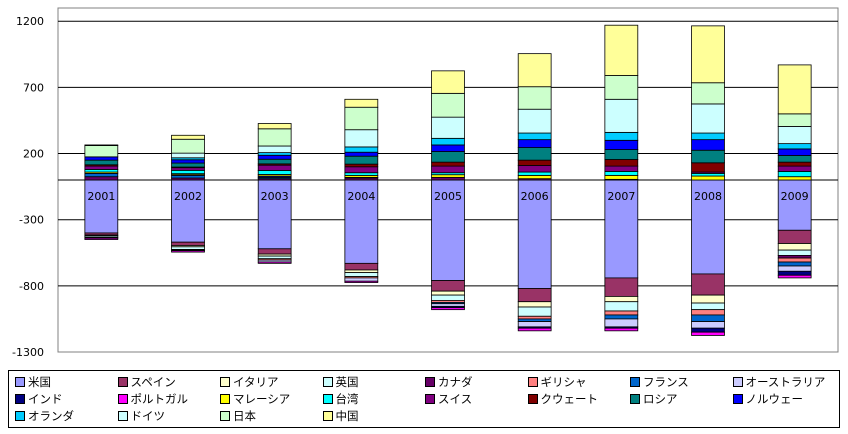 The height and width of the screenshot is (434, 848). What do you see at coordinates (101, 196) in the screenshot?
I see `category-label: 2001` at bounding box center [101, 196].